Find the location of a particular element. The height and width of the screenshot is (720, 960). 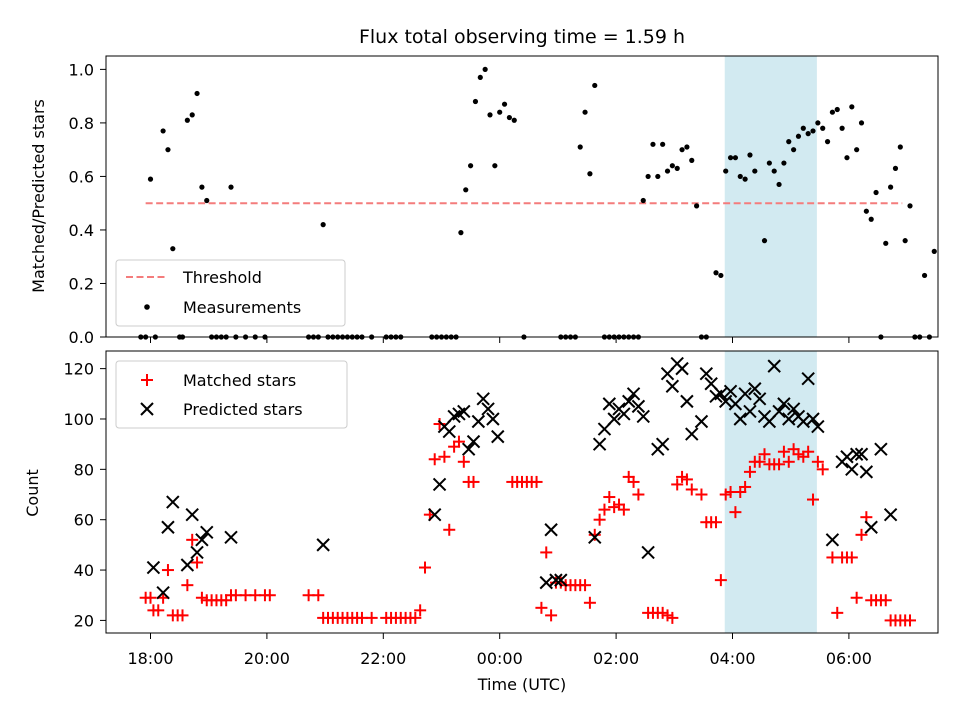

bottom-y-tick-label: 20 is located at coordinates (84, 620).